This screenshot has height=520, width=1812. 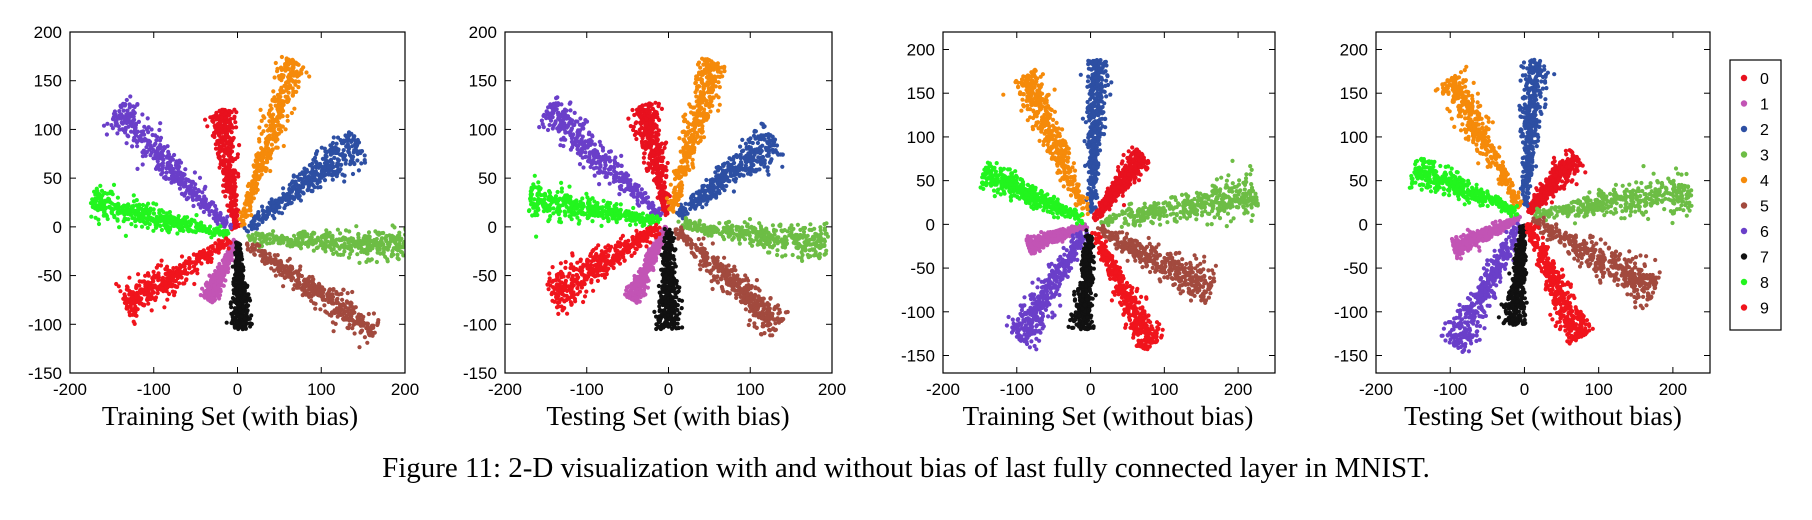 What do you see at coordinates (1754, 130) in the screenshot?
I see `legend-entry-2: 2` at bounding box center [1754, 130].